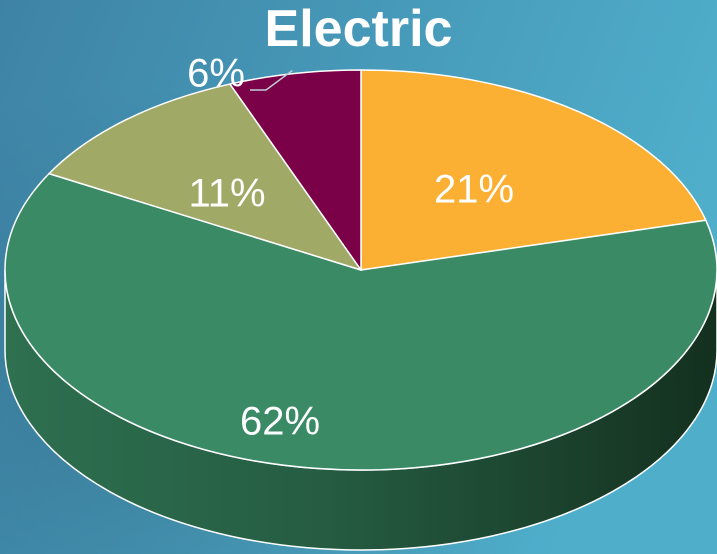 The width and height of the screenshot is (717, 554). Describe the element at coordinates (474, 190) in the screenshot. I see `data-label-1: 21%` at that location.